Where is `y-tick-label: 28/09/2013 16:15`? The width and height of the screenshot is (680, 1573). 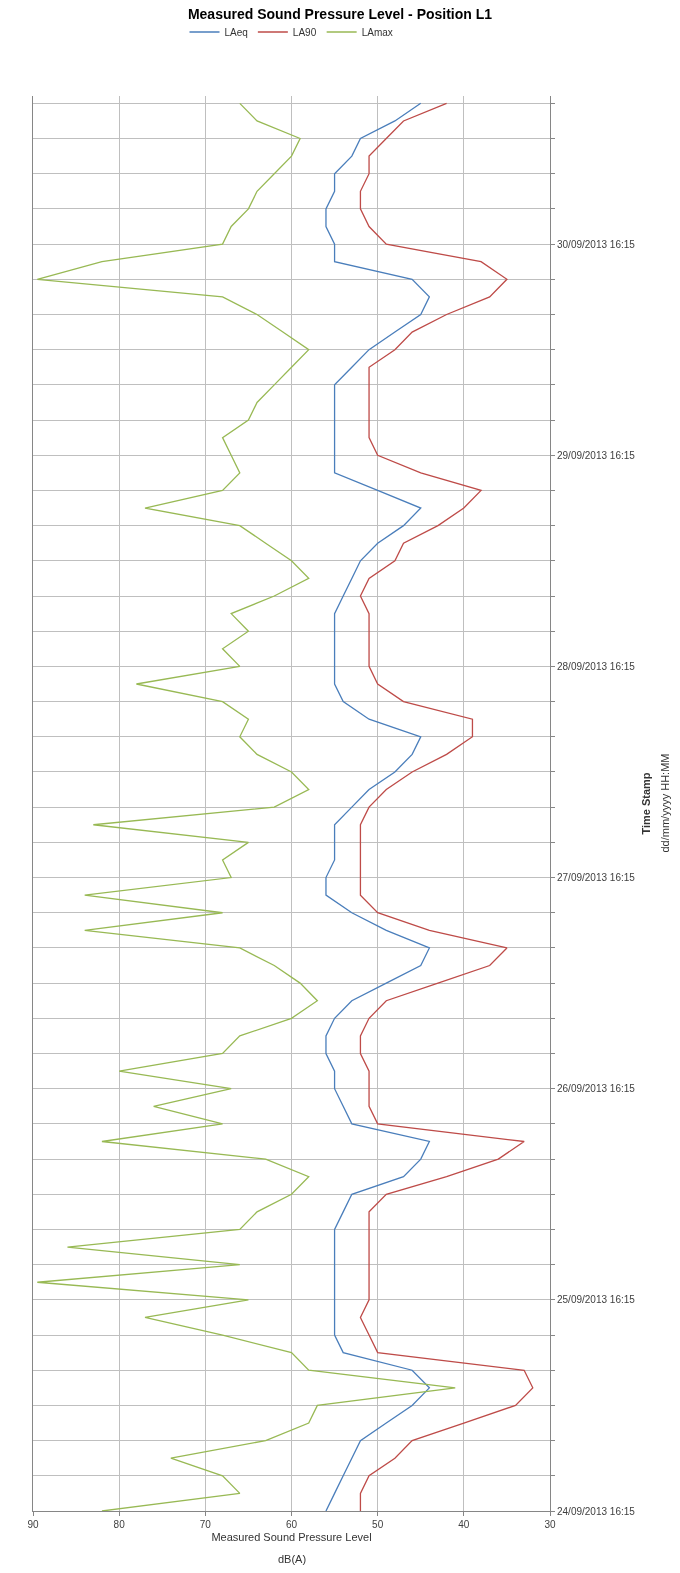
y-tick-label: 28/09/2013 16:15 is located at coordinates (596, 666).